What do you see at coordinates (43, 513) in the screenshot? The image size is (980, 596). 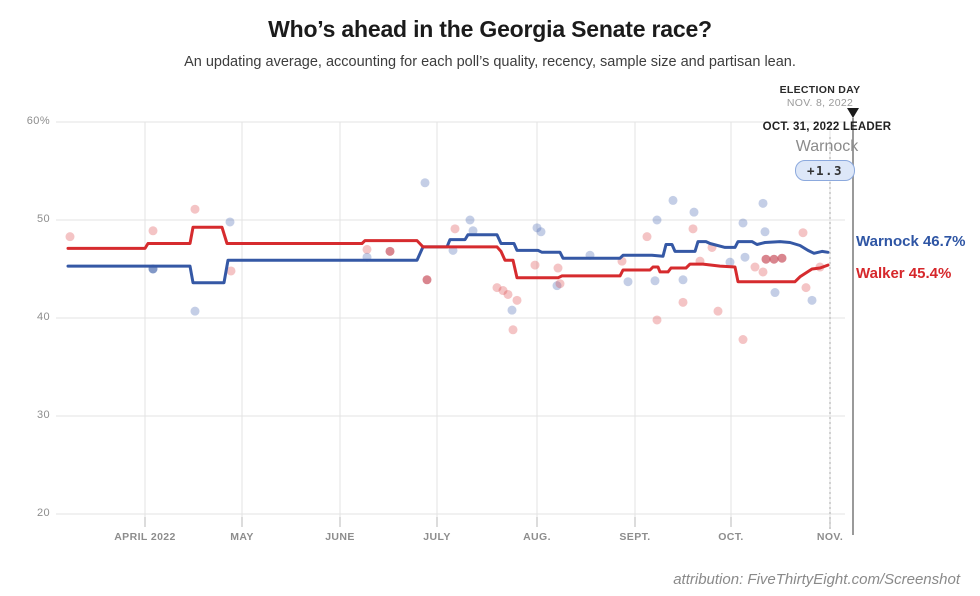 I see `y-tick-label: 20` at bounding box center [43, 513].